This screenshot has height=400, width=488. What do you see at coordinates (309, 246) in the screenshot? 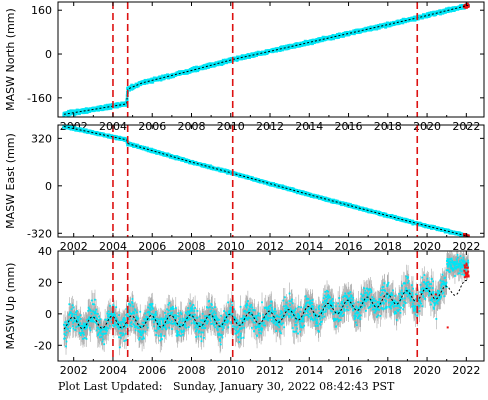
I see `x-tick-label: 2014` at bounding box center [309, 246].